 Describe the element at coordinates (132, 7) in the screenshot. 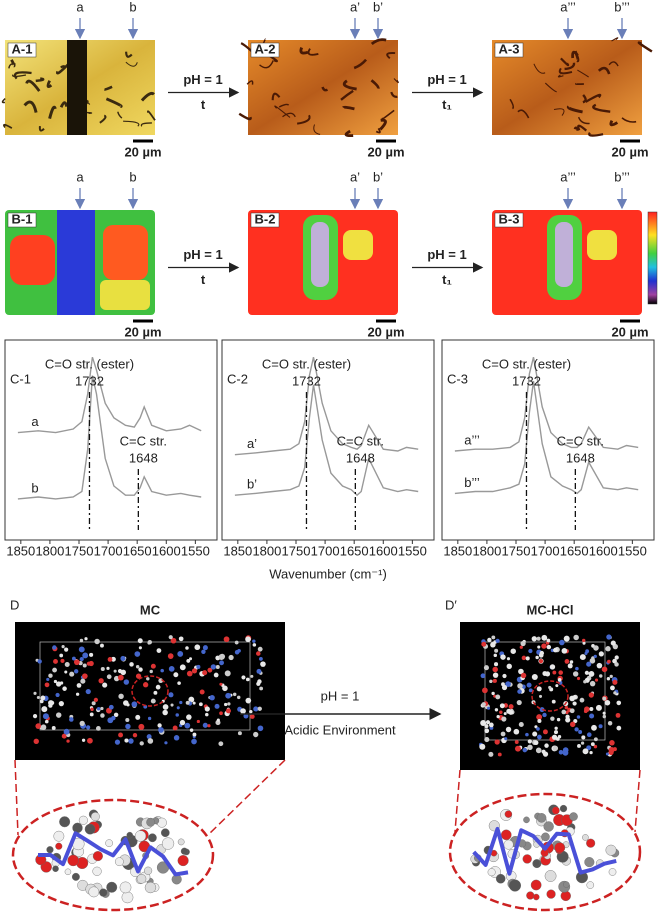

I see `marker-label: b` at that location.